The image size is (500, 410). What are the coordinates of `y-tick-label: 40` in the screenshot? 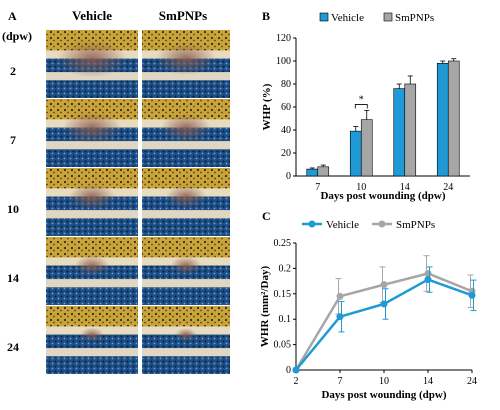 It's located at (286, 130).